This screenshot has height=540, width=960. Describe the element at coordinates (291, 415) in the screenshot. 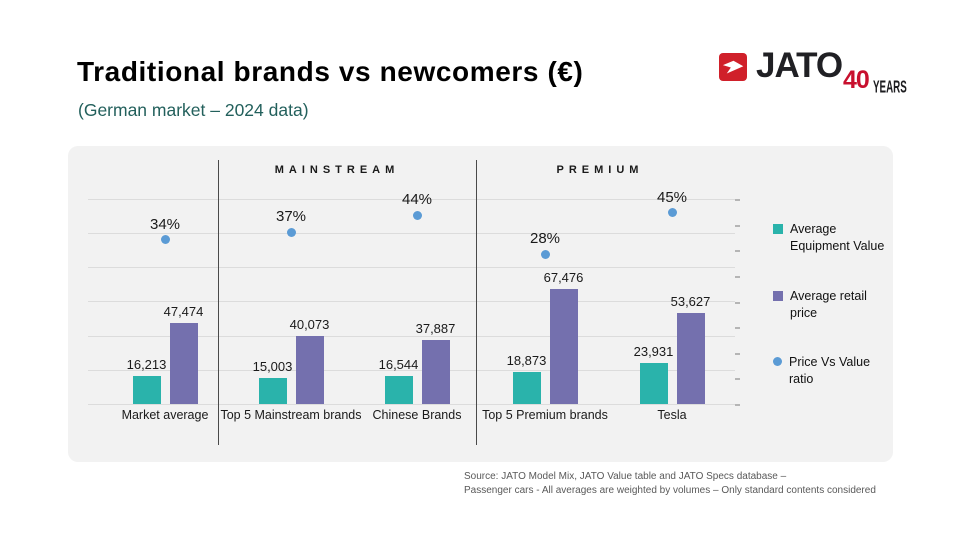

I see `category-label: Top 5 Mainstream brands` at that location.